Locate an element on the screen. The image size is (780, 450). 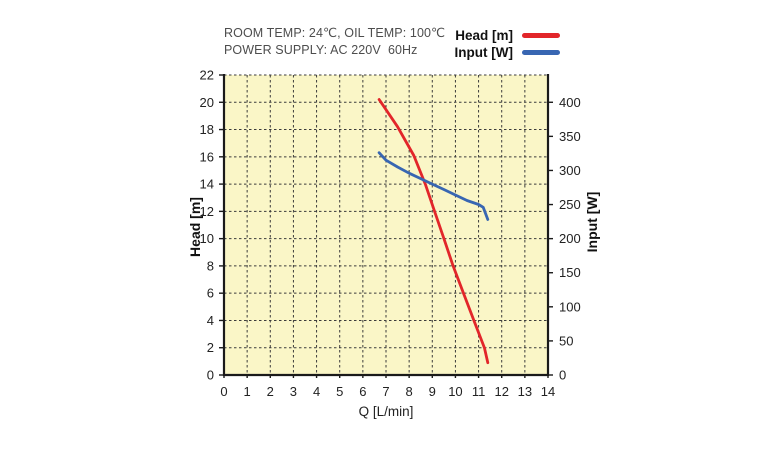
x-axis-tick-label: 4 is located at coordinates (316, 391).